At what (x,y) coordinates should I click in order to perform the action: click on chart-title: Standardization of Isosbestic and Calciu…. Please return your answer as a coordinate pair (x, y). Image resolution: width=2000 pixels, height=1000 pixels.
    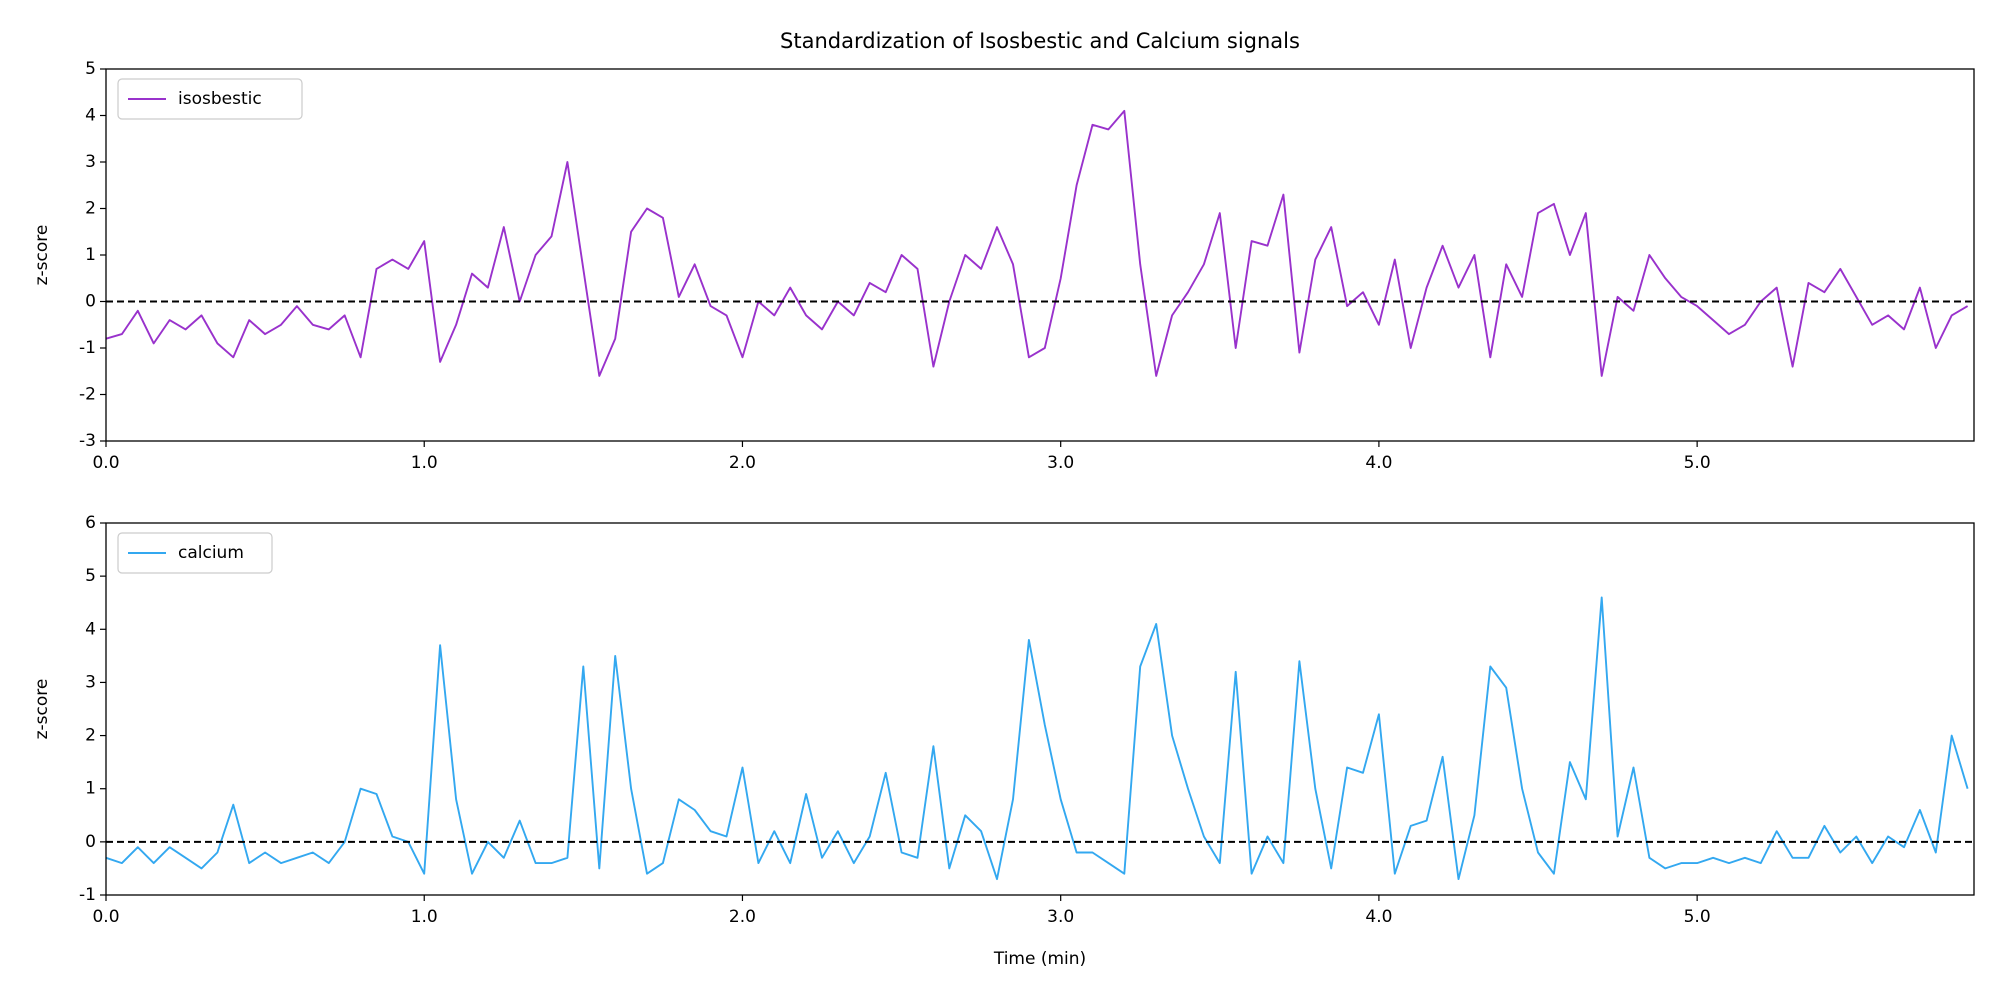
    Looking at the image, I should click on (1040, 41).